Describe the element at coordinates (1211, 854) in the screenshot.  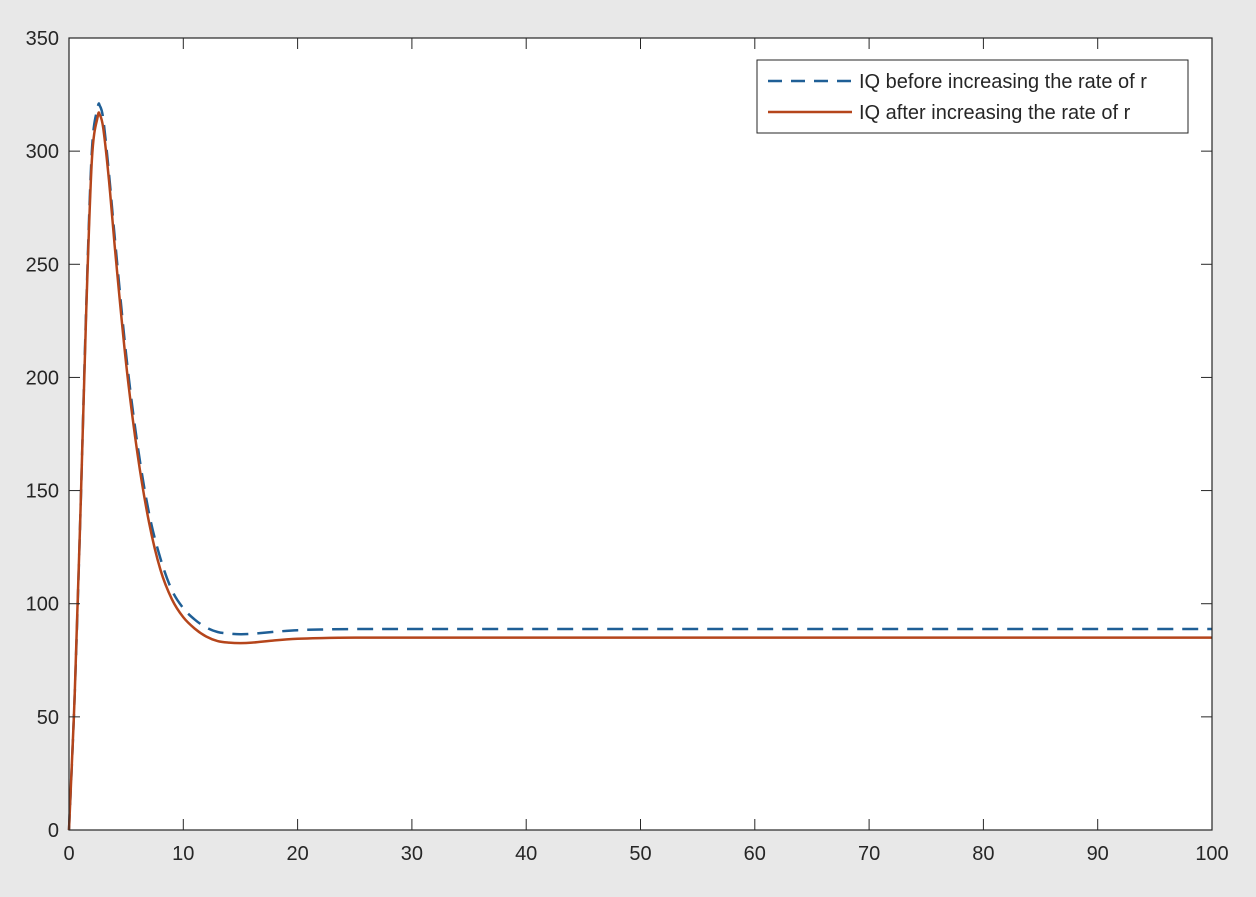
I see `x-tick-label: 100` at that location.